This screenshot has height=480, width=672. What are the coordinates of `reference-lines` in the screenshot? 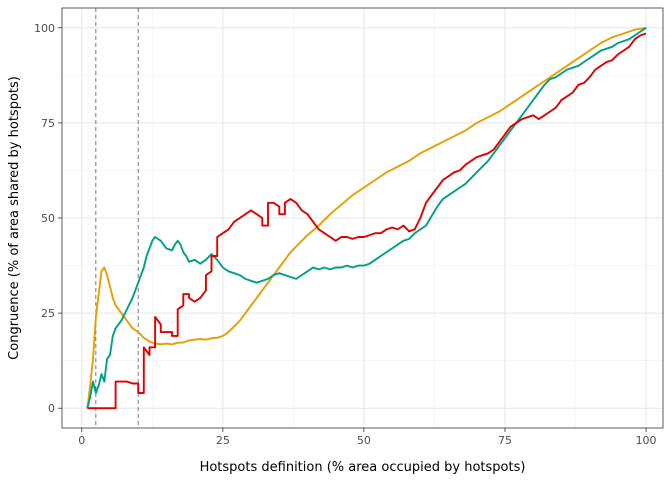 It's located at (117, 218).